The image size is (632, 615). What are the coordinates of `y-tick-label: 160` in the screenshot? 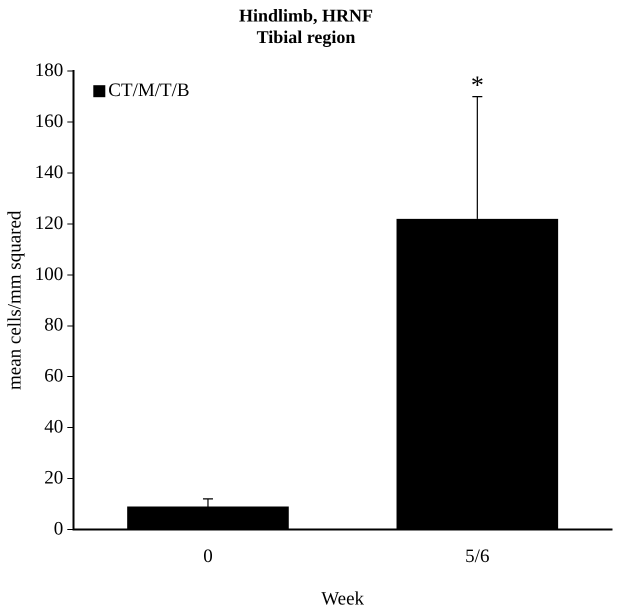 It's located at (49, 121).